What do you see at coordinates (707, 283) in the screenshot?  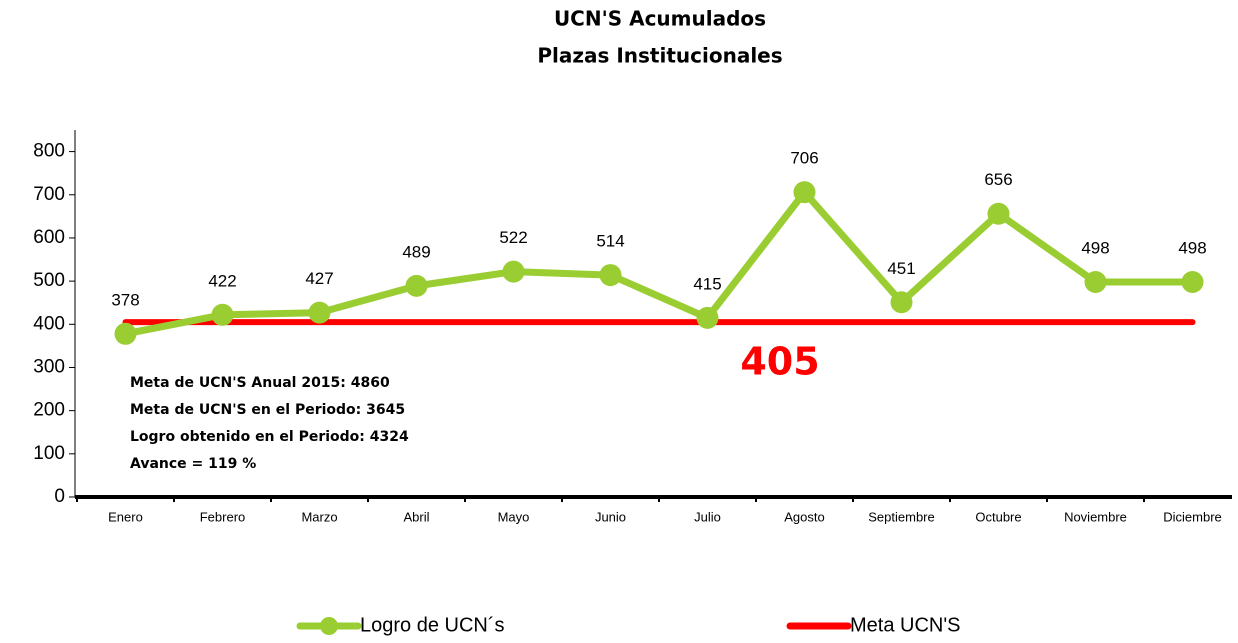 I see `data-label: 415` at bounding box center [707, 283].